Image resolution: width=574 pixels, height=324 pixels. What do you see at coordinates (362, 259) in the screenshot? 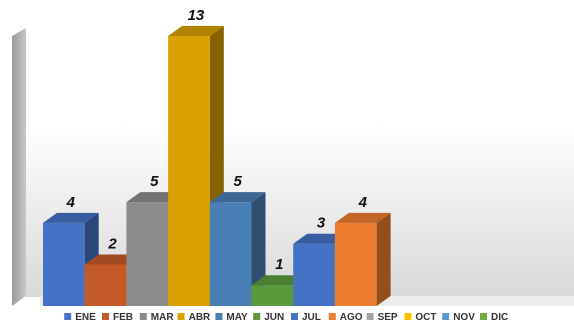
I see `bar-ago` at bounding box center [362, 259].